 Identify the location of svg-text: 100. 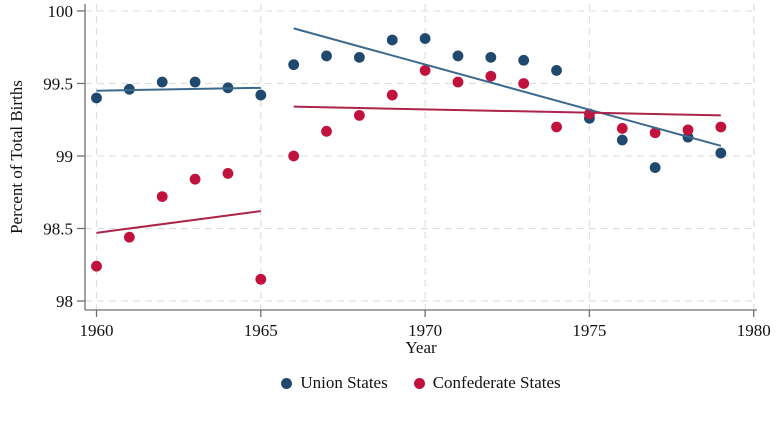
(61, 11).